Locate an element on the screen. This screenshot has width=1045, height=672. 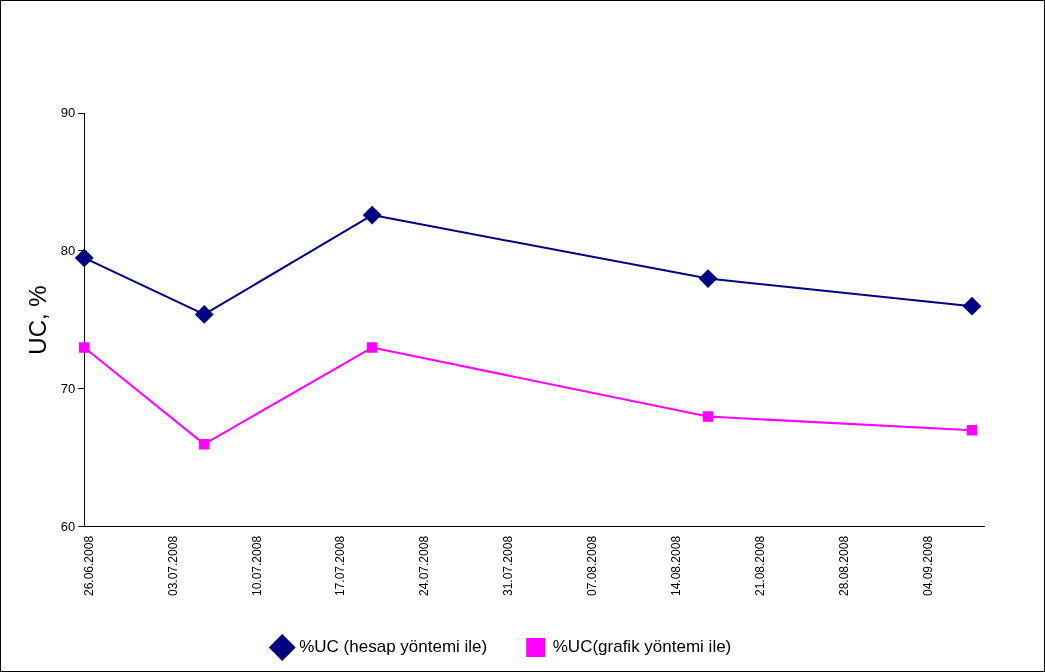
x-tick-label: 28.08.2008 is located at coordinates (844, 565).